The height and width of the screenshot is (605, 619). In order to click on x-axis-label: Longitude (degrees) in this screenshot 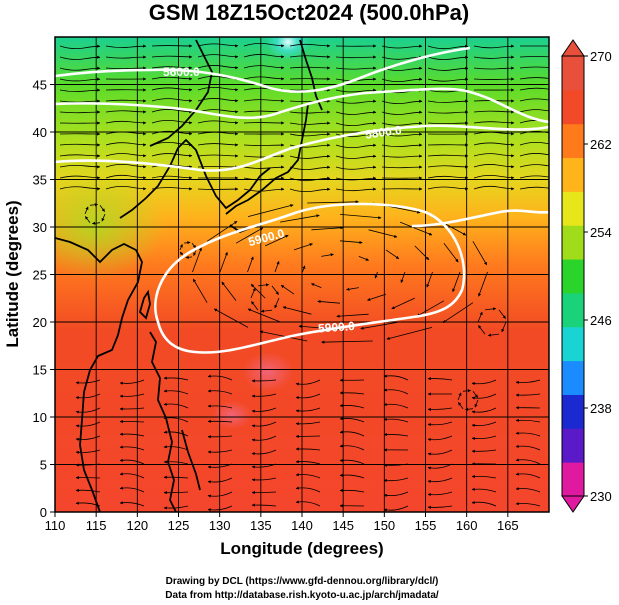, I will do `click(301, 548)`.